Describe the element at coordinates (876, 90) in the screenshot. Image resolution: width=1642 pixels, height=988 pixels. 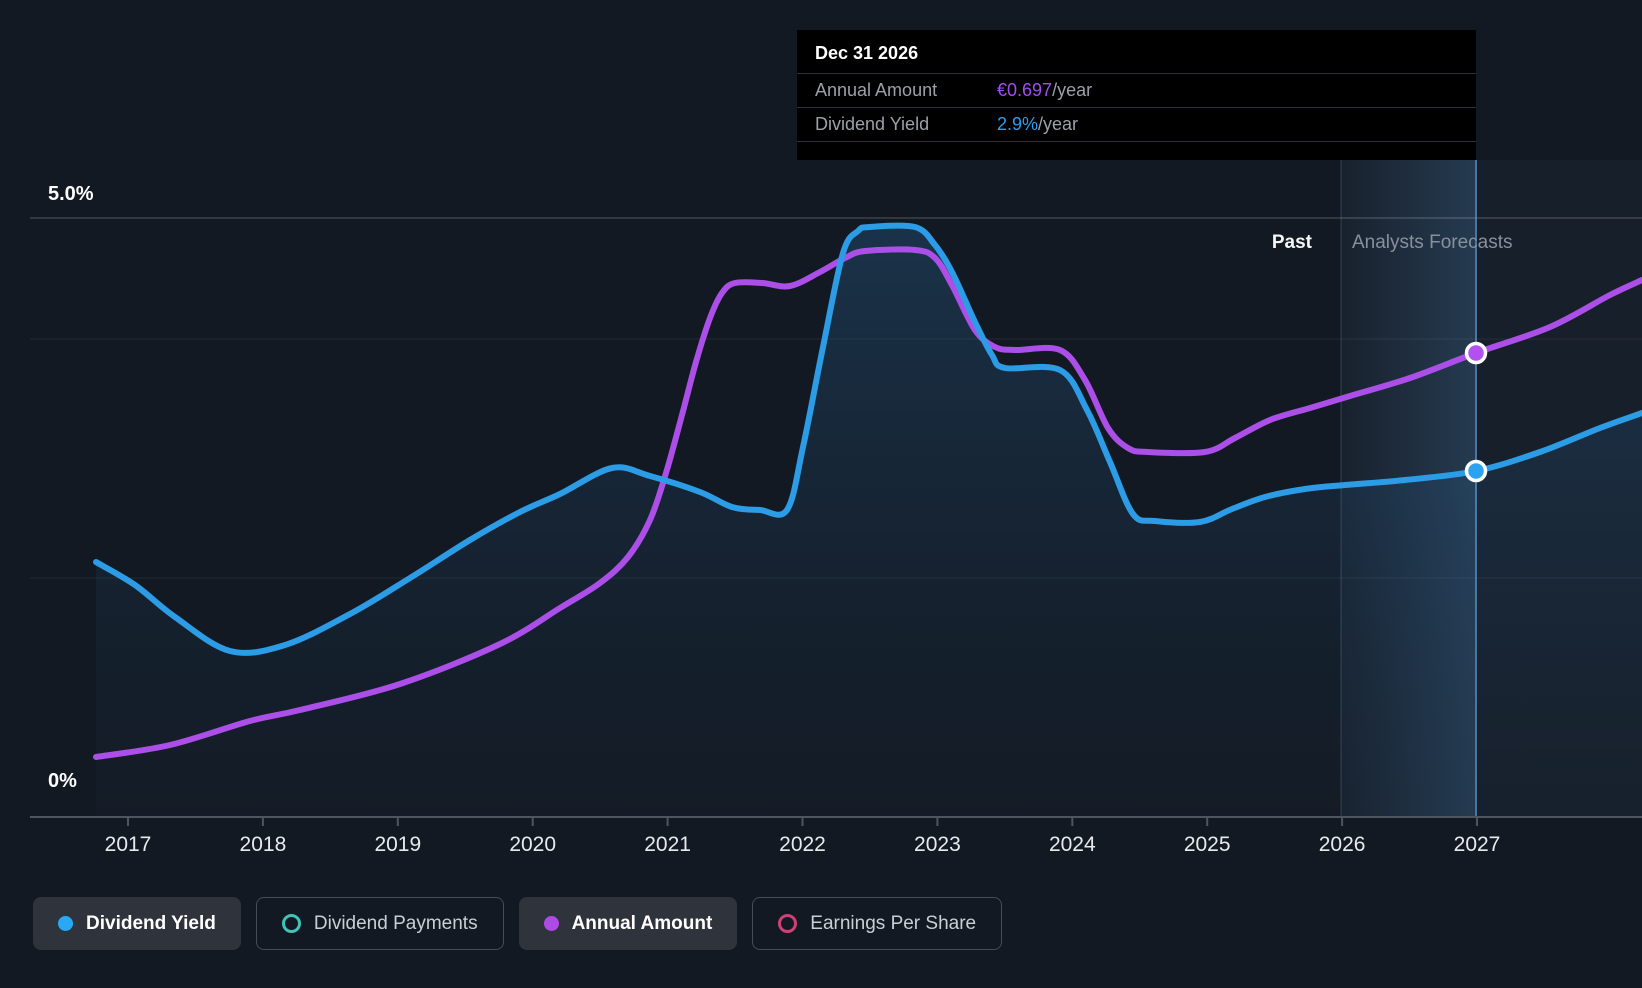
I see `tooltip-label: Annual Amount` at that location.